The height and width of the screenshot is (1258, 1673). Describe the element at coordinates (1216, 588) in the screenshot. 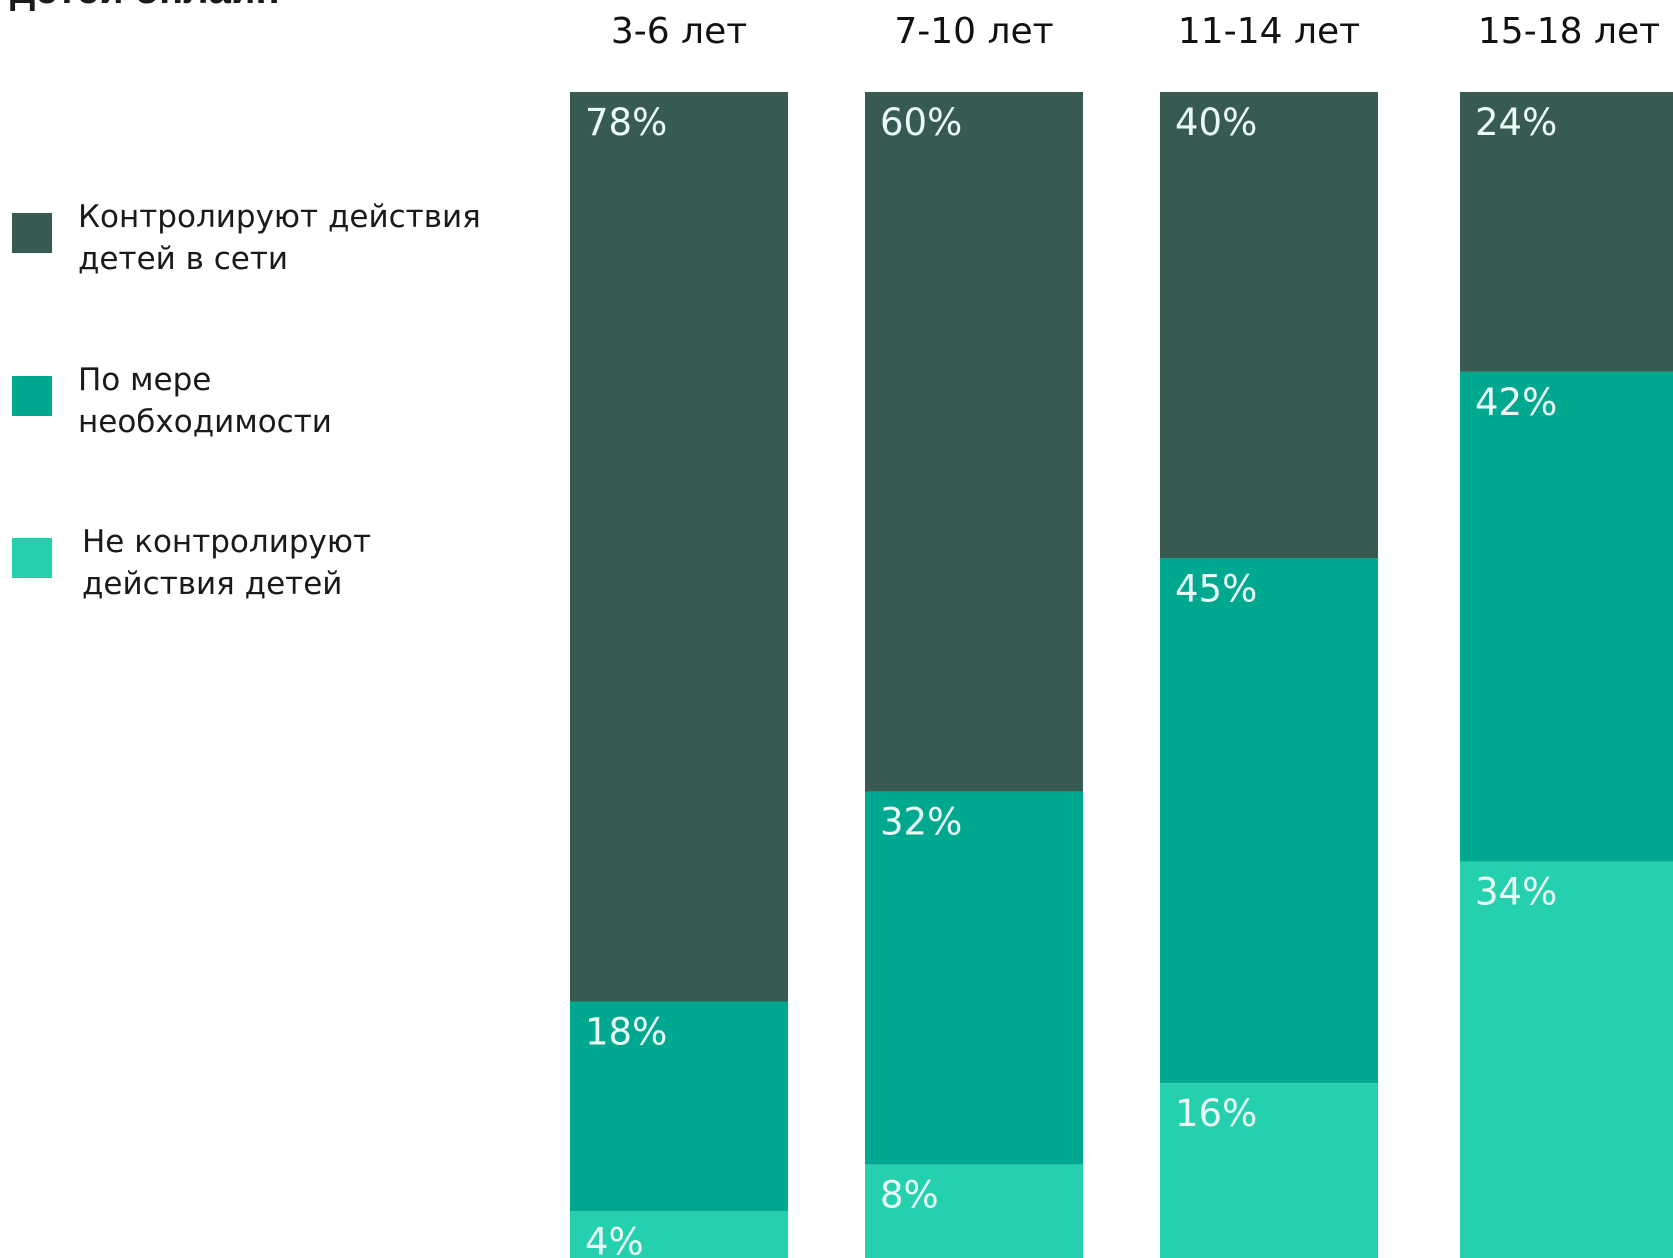

I see `data-label-as-needed-11-14: 45%` at that location.